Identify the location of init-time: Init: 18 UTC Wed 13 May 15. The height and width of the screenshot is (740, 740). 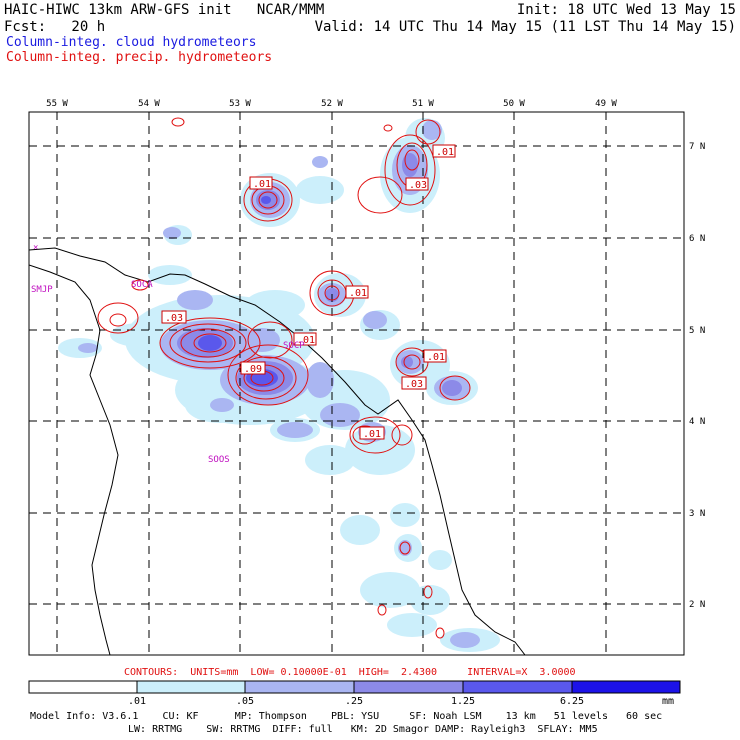
(626, 10).